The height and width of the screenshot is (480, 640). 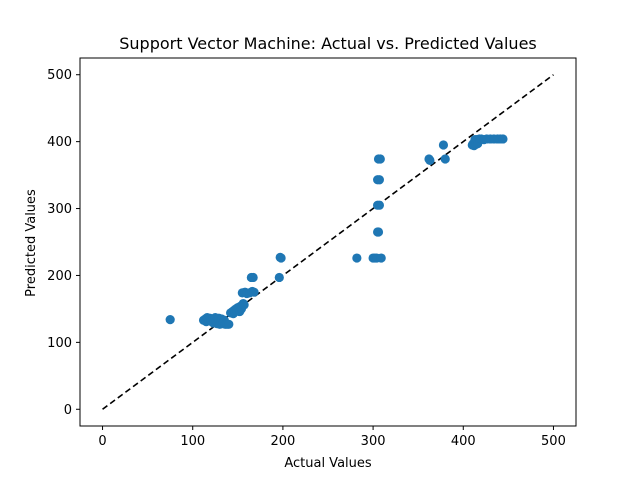 I want to click on x-tick-label: 300, so click(x=373, y=441).